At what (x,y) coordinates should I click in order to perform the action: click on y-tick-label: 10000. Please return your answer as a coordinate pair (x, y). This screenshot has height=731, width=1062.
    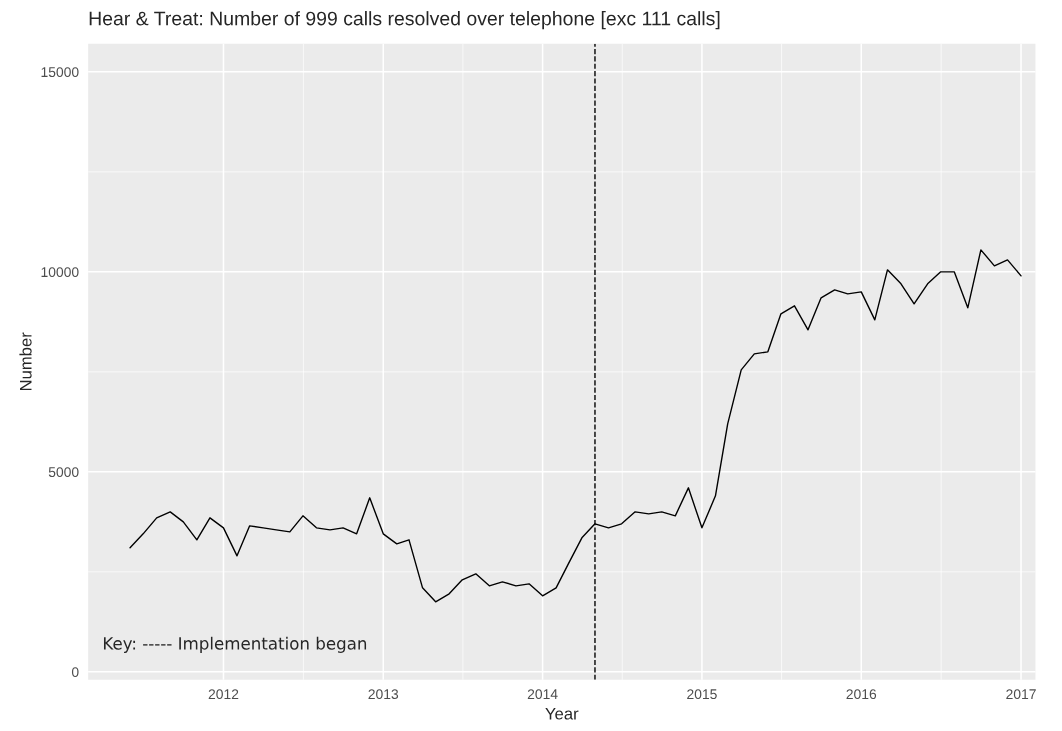
    Looking at the image, I should click on (60, 272).